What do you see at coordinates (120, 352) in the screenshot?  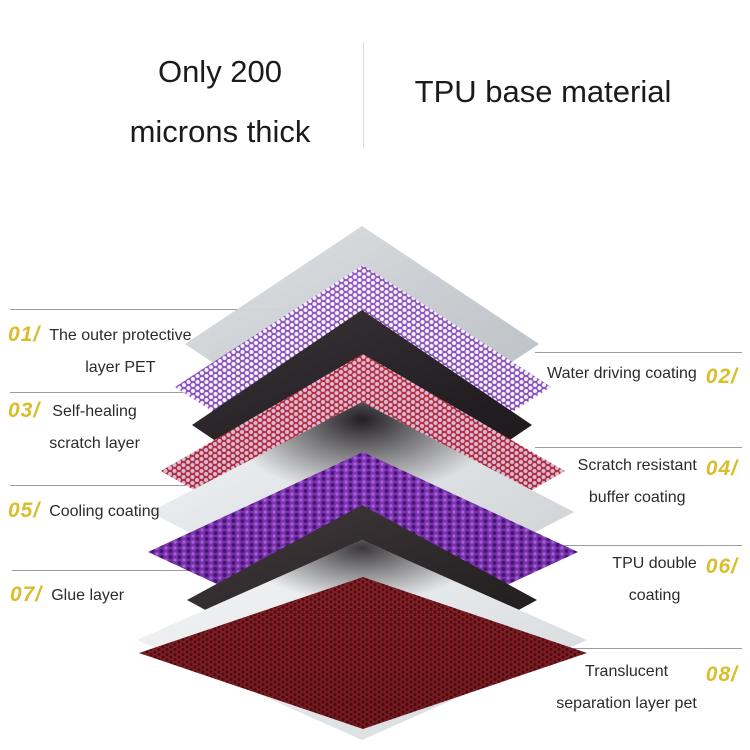 I see `callout-text-01: The outer protective layer PET` at bounding box center [120, 352].